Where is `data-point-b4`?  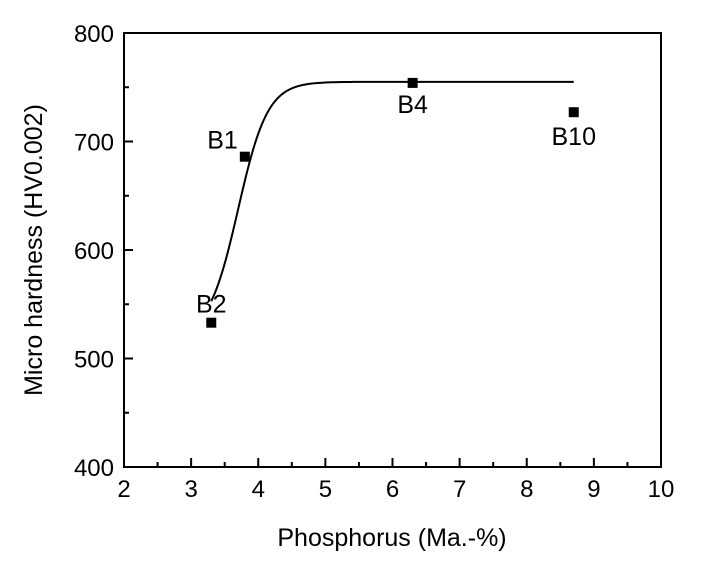
data-point-b4 is located at coordinates (412, 82).